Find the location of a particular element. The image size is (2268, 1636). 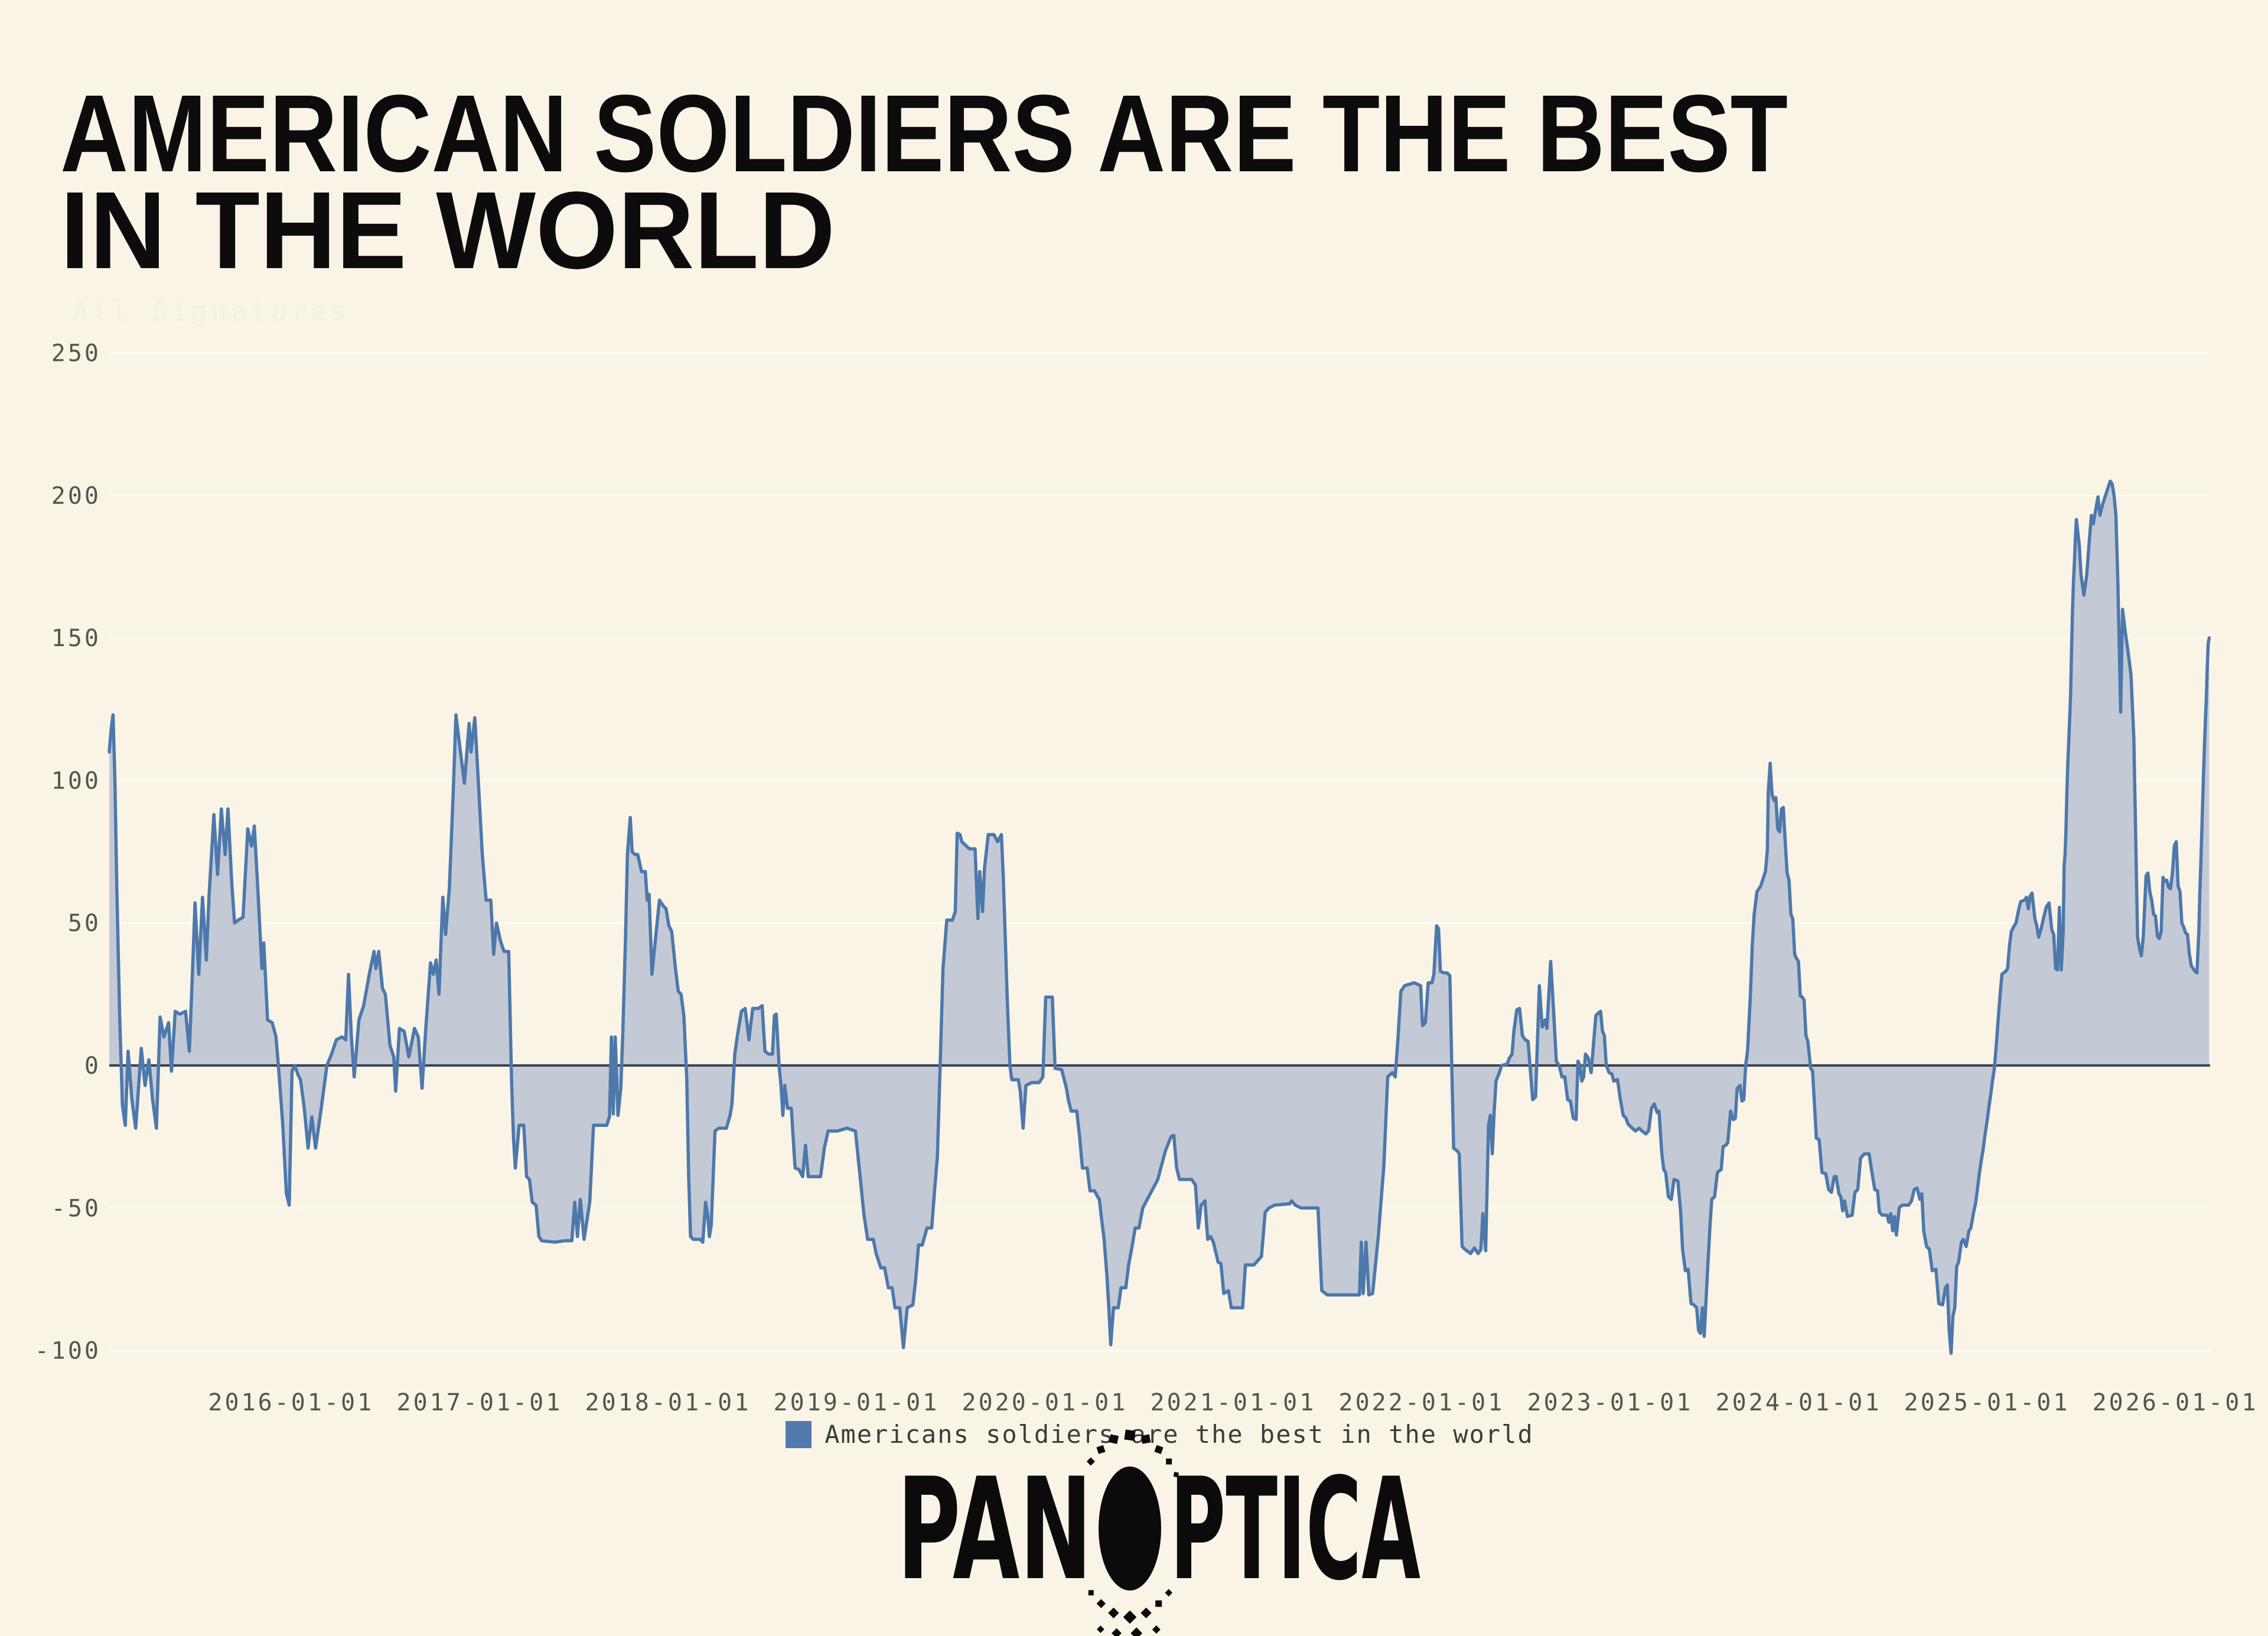

x-tick-label: 2016-01-01 is located at coordinates (291, 1402).